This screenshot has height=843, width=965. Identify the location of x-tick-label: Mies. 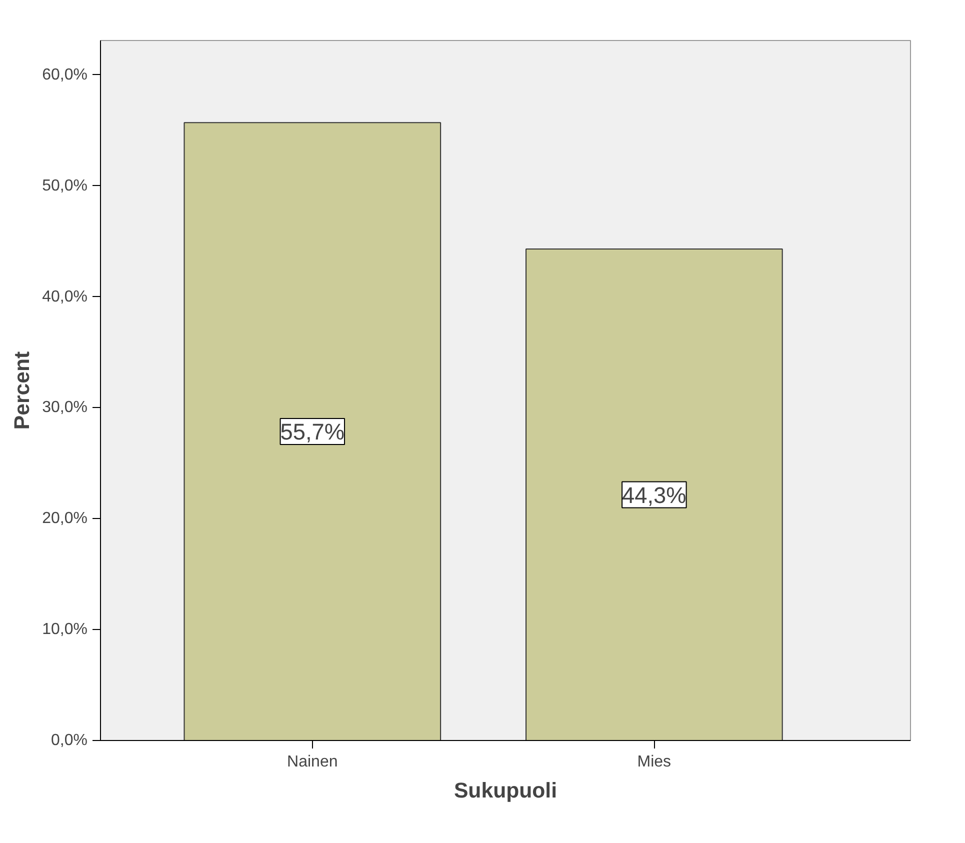
(654, 762).